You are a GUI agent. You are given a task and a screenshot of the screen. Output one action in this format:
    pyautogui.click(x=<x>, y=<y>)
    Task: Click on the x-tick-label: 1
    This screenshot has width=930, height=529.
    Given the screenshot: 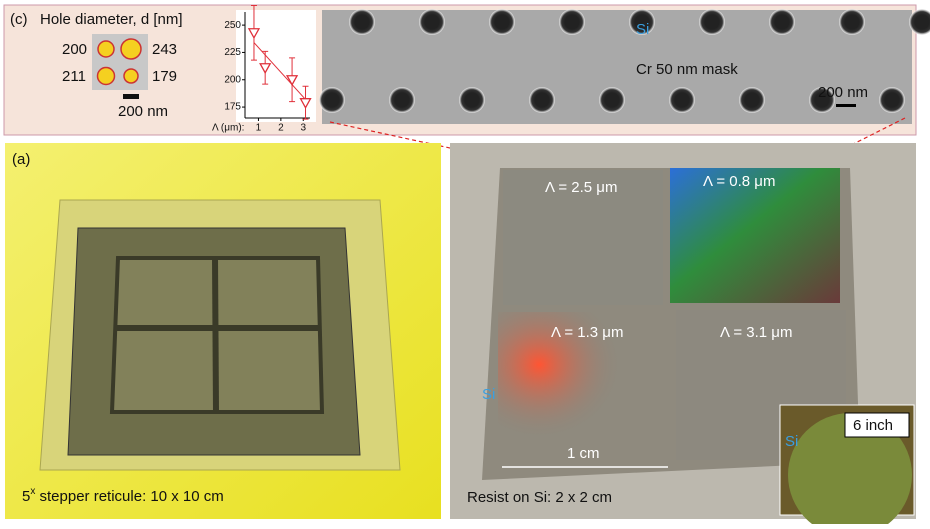 What is the action you would take?
    pyautogui.click(x=259, y=128)
    